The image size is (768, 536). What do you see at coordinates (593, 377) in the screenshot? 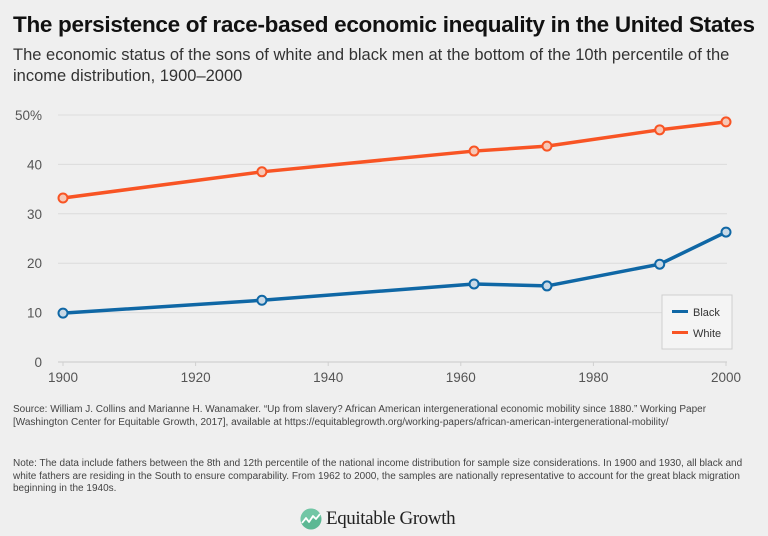
I see `x-tick-label: 1980` at bounding box center [593, 377].